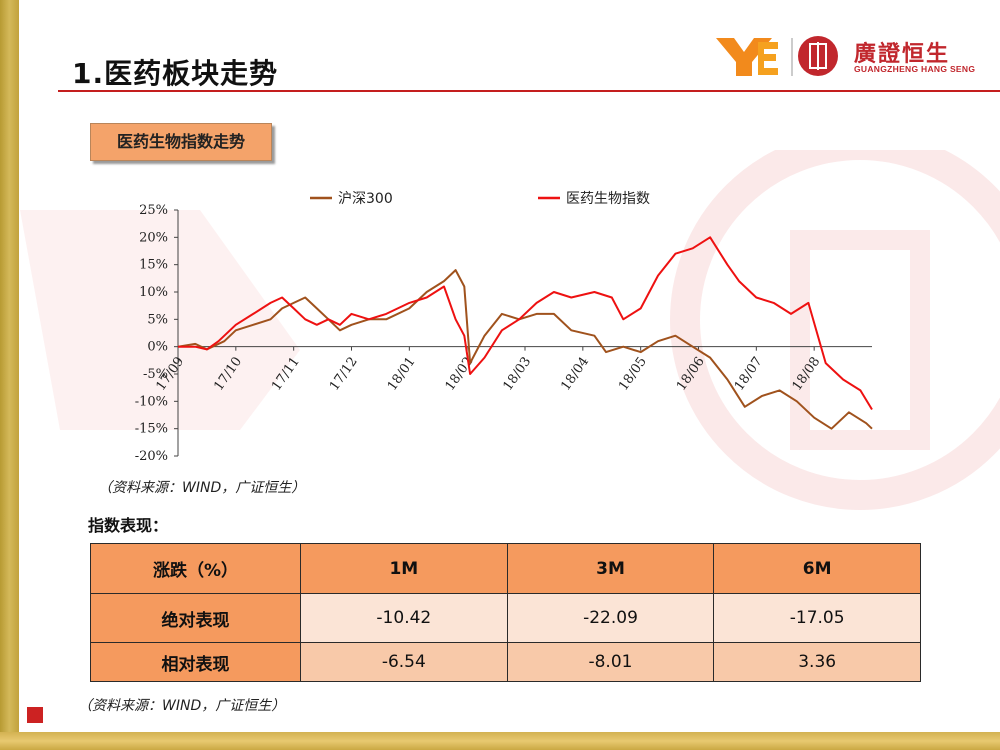 This screenshot has height=750, width=1000. I want to click on page-title: 1.医药板块走势, so click(175, 73).